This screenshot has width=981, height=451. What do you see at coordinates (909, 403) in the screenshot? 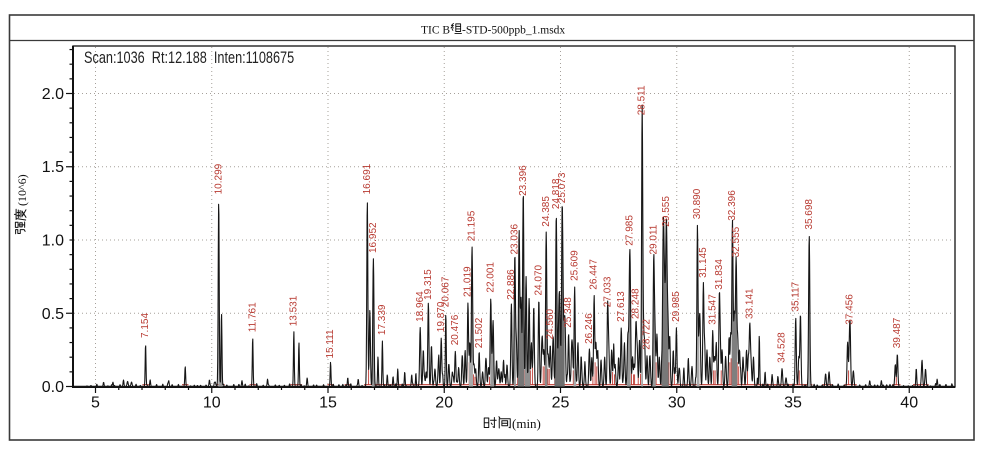
I see `svg-text: 40` at bounding box center [909, 403].